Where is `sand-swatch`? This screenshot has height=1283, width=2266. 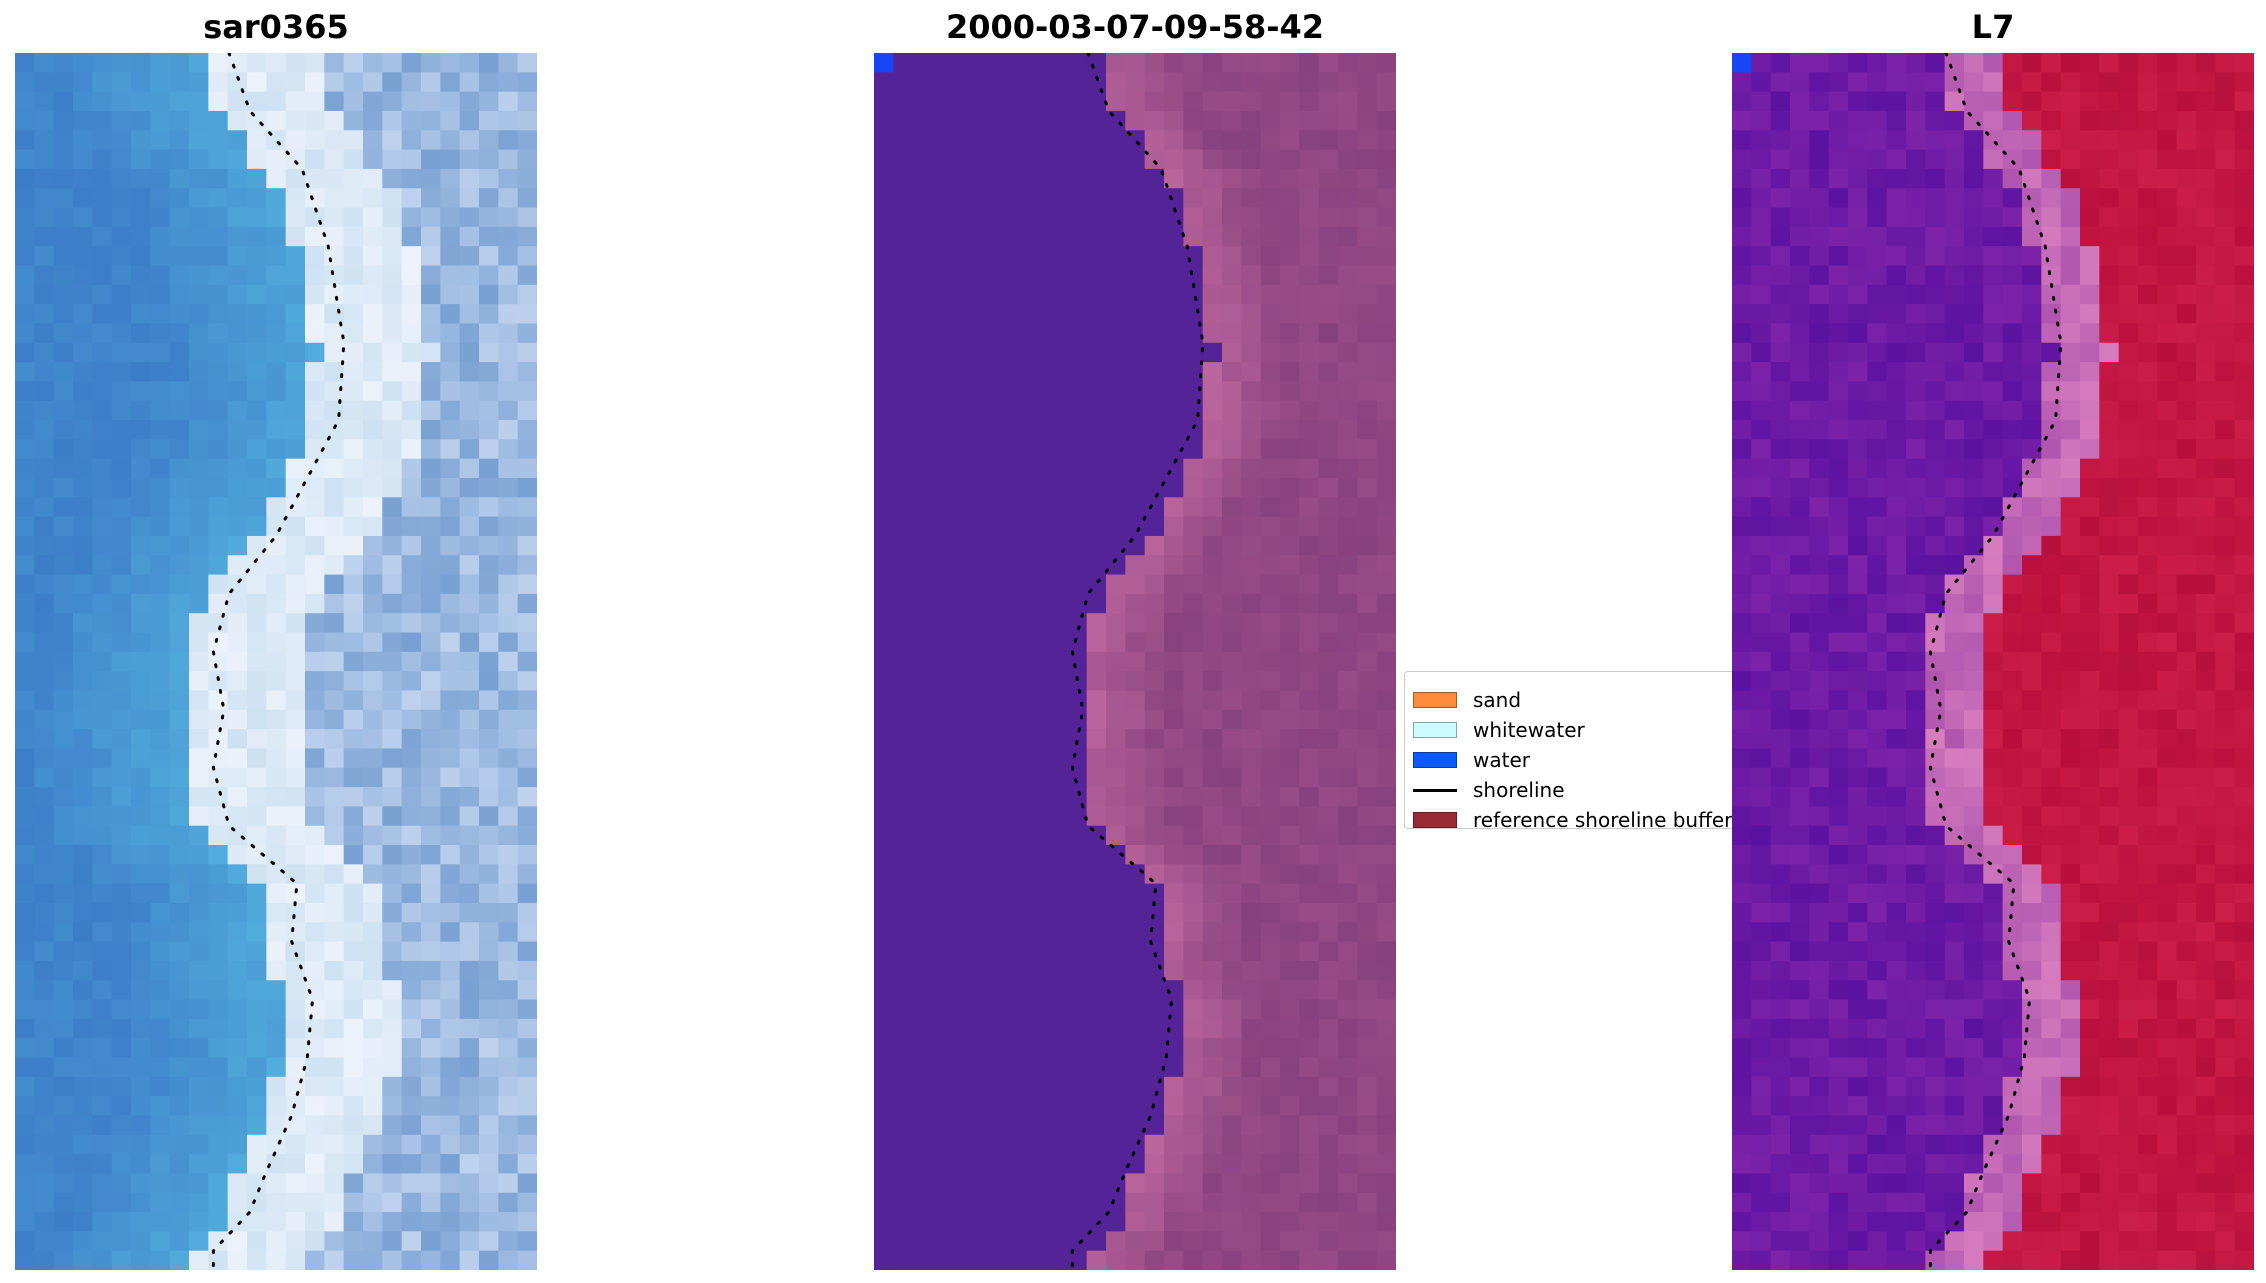 sand-swatch is located at coordinates (1435, 700).